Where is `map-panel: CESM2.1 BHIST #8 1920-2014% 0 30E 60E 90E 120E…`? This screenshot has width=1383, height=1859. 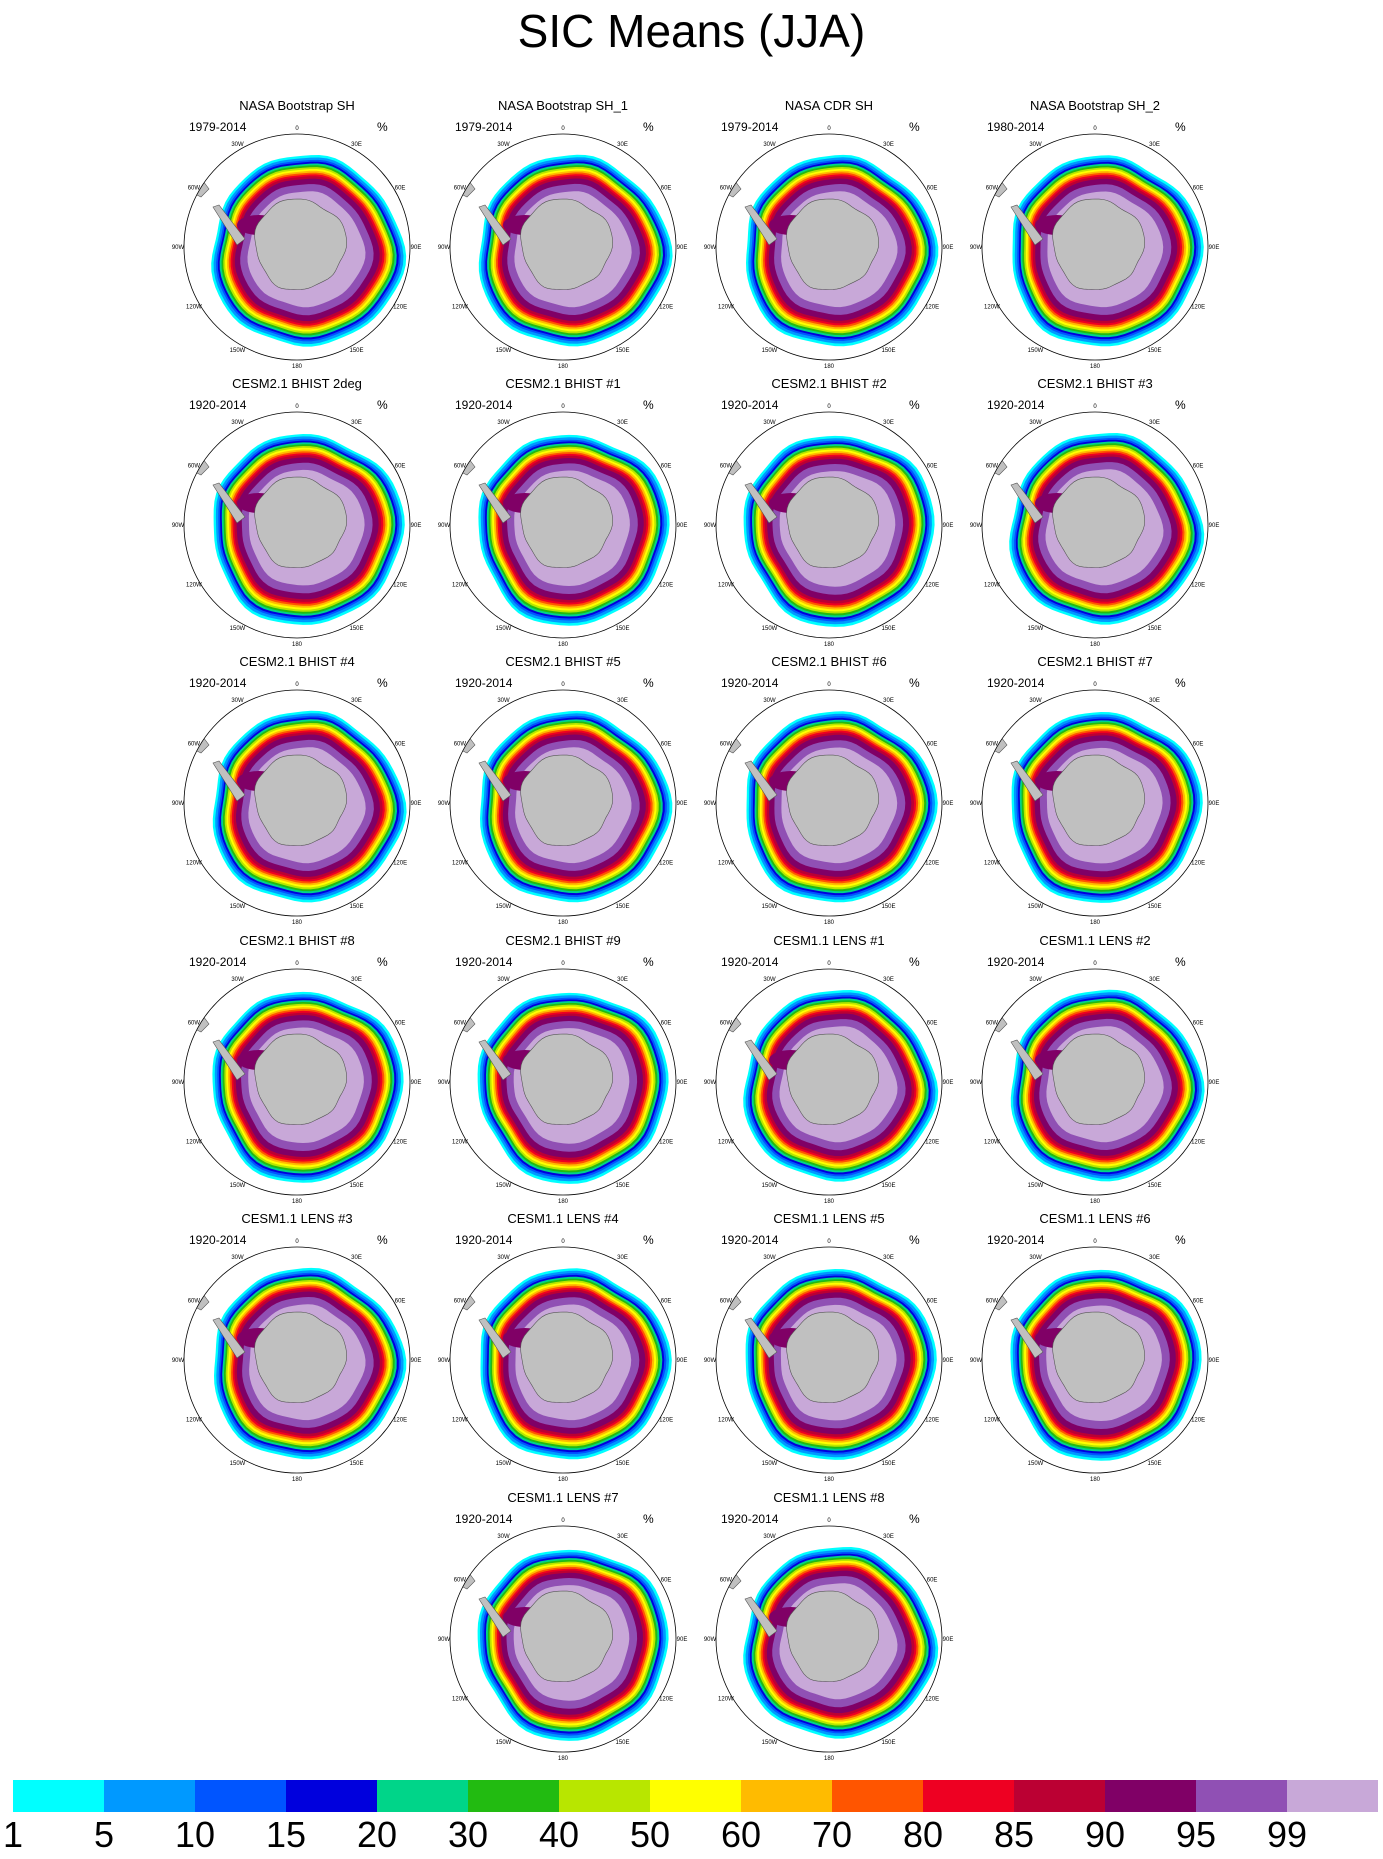 map-panel: CESM2.1 BHIST #8 1920-2014% 0 30E 60E 90E 120E… is located at coordinates (297, 1070).